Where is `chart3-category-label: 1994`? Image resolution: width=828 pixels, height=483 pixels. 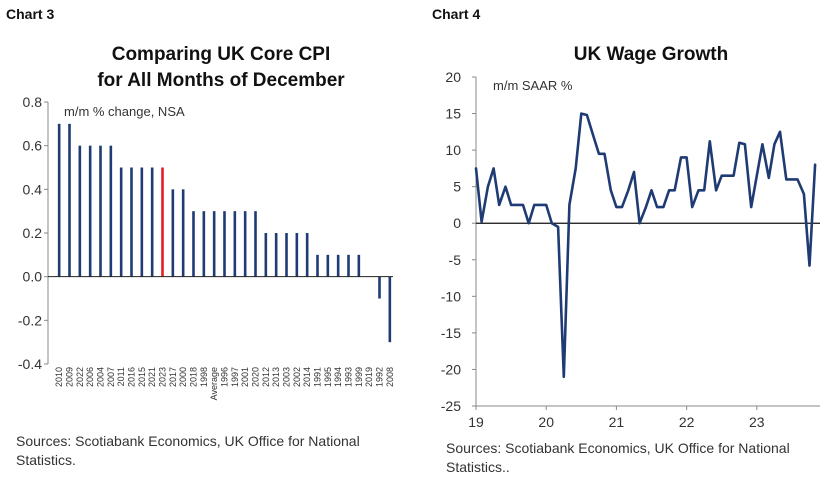 chart3-category-label: 1994 is located at coordinates (338, 377).